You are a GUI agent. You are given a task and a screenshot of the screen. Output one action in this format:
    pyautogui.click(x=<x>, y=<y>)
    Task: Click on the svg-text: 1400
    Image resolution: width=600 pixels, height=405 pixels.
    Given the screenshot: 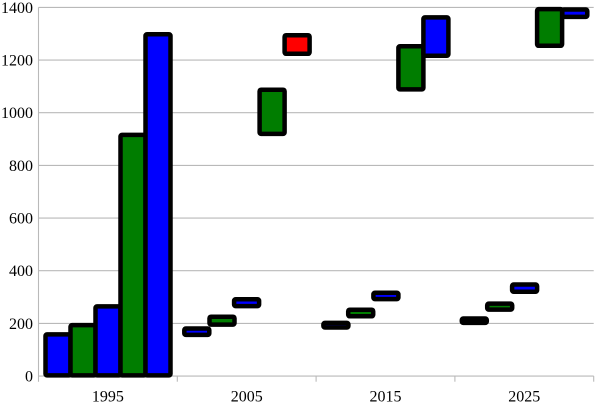 What is the action you would take?
    pyautogui.click(x=17, y=8)
    